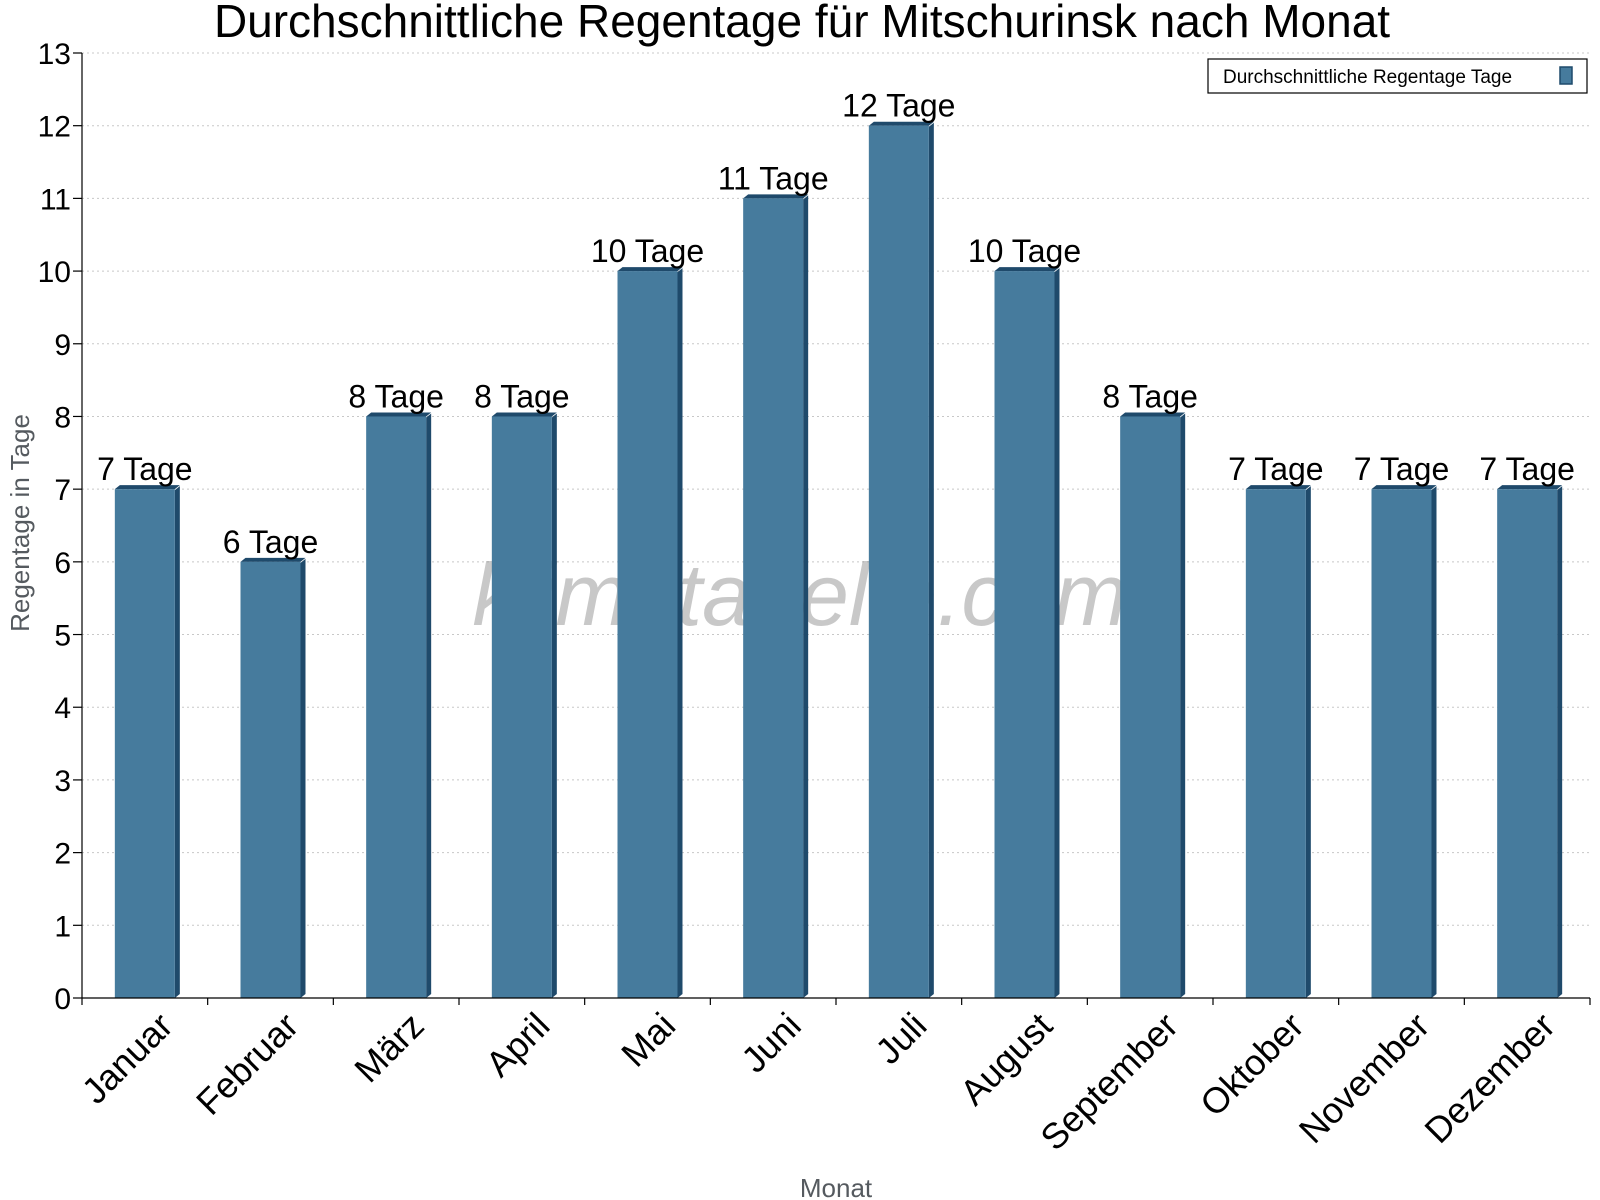  Describe the element at coordinates (54, 54) in the screenshot. I see `y-tick-label: 13` at that location.